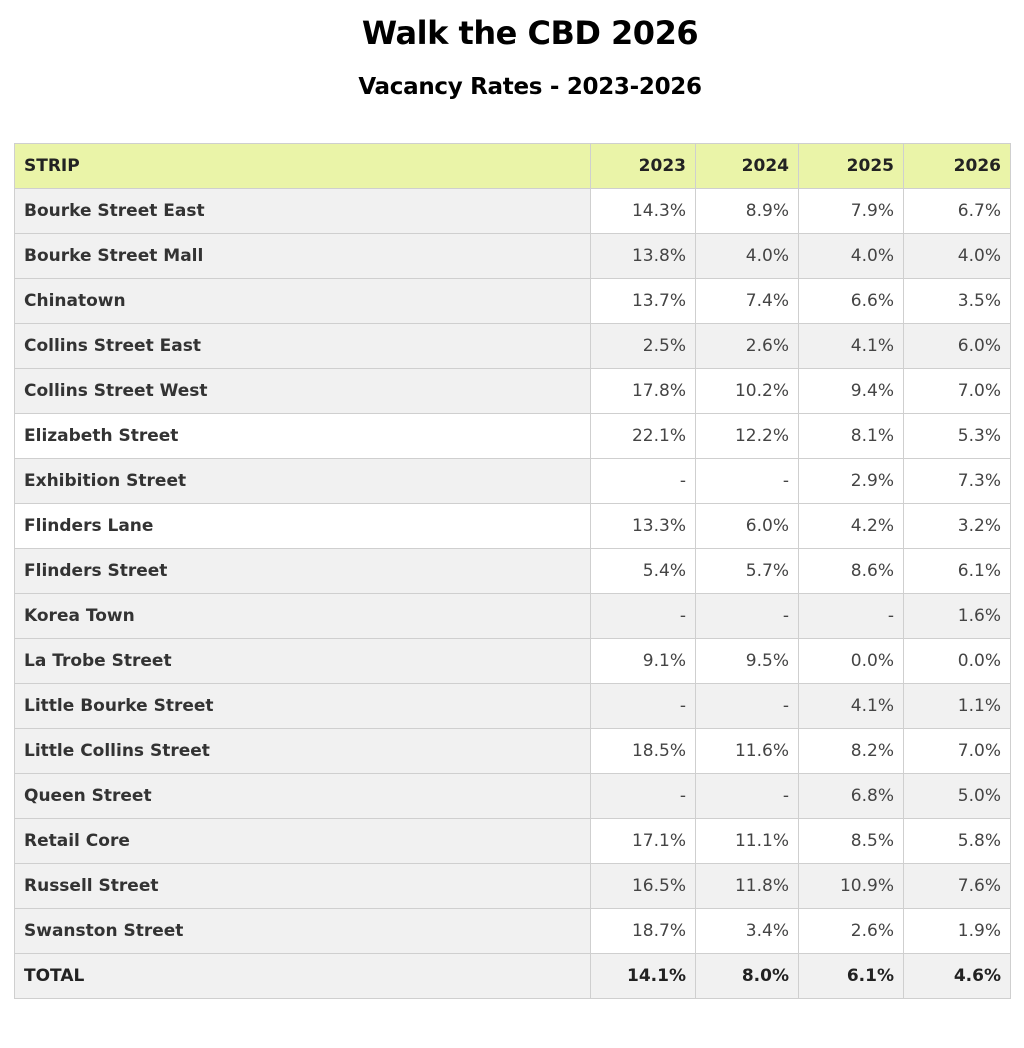 This screenshot has height=1048, width=1024. What do you see at coordinates (643, 931) in the screenshot?
I see `cell-value-2023: 18.7%` at bounding box center [643, 931].